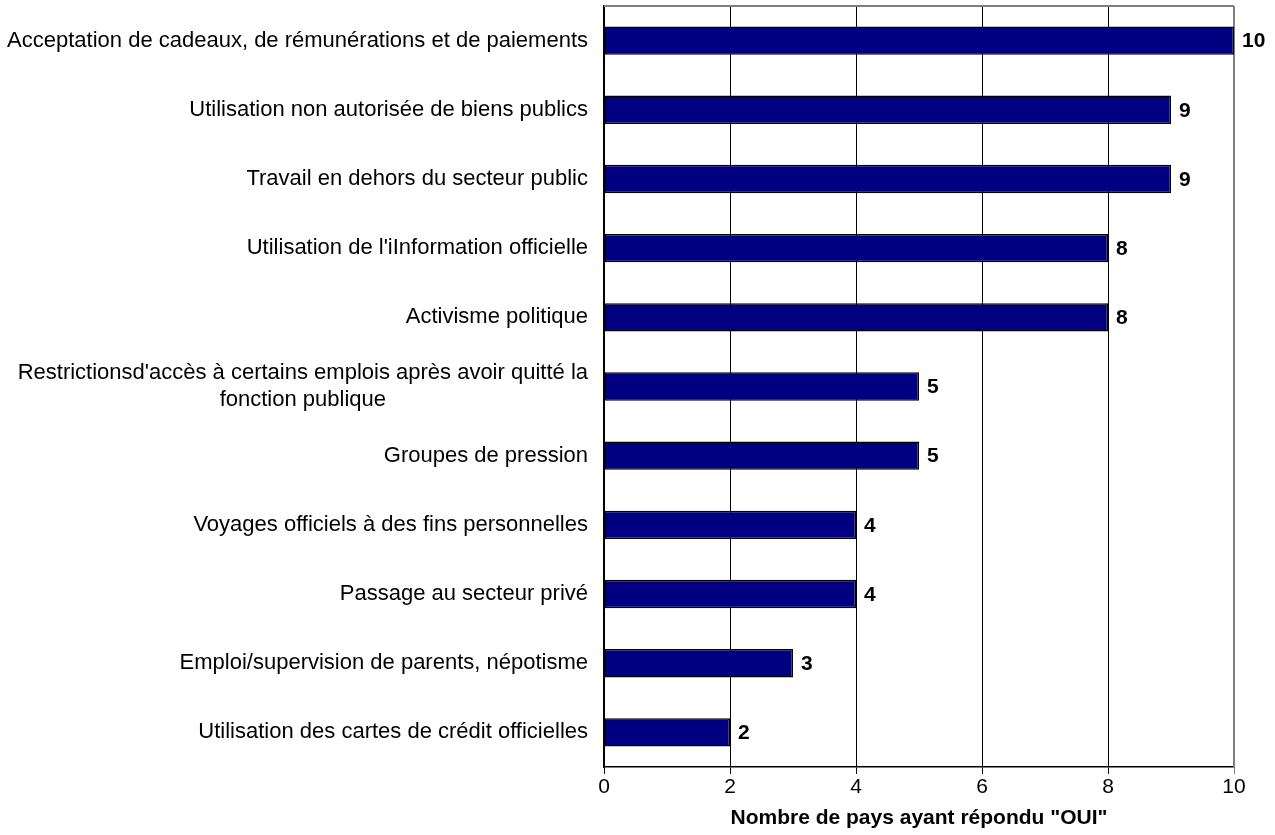 The height and width of the screenshot is (835, 1275). What do you see at coordinates (393, 731) in the screenshot?
I see `y-tick-label: Utilisation des cartes de crédit officielles` at bounding box center [393, 731].